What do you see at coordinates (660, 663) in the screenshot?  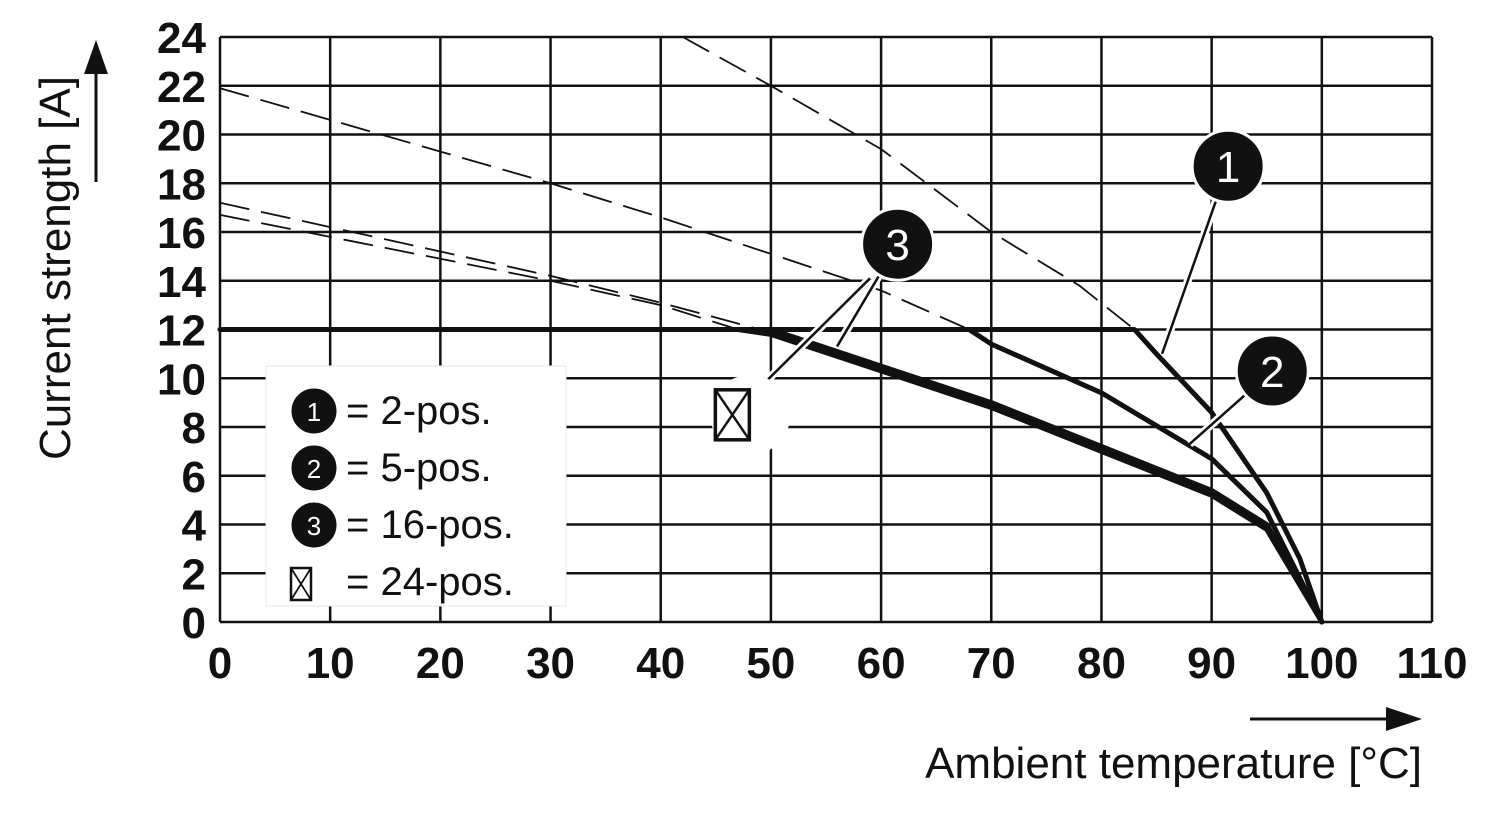 I see `x-tick-label: 40` at bounding box center [660, 663].